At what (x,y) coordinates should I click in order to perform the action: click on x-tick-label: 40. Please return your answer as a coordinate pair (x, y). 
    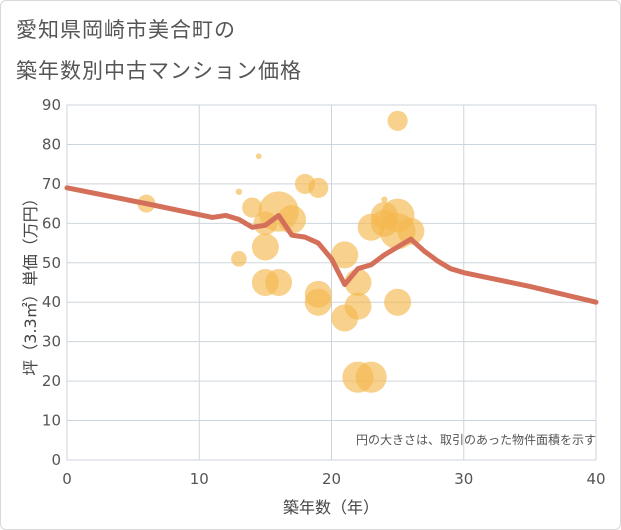
    Looking at the image, I should click on (595, 479).